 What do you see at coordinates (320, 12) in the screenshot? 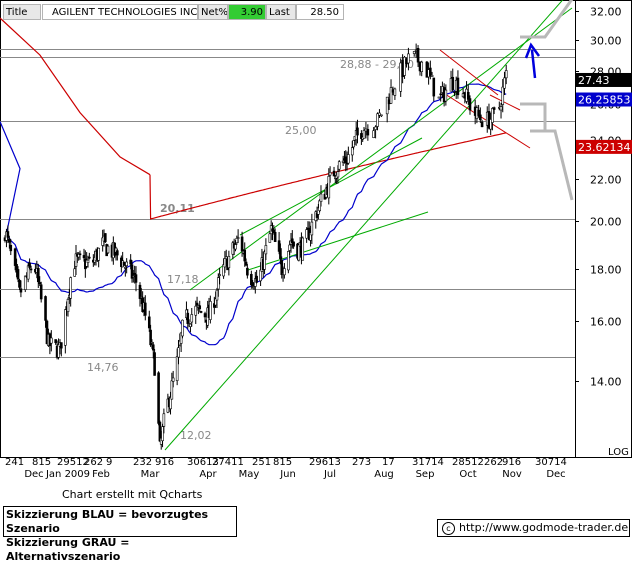
I see `last-value: 28.50` at bounding box center [320, 12].